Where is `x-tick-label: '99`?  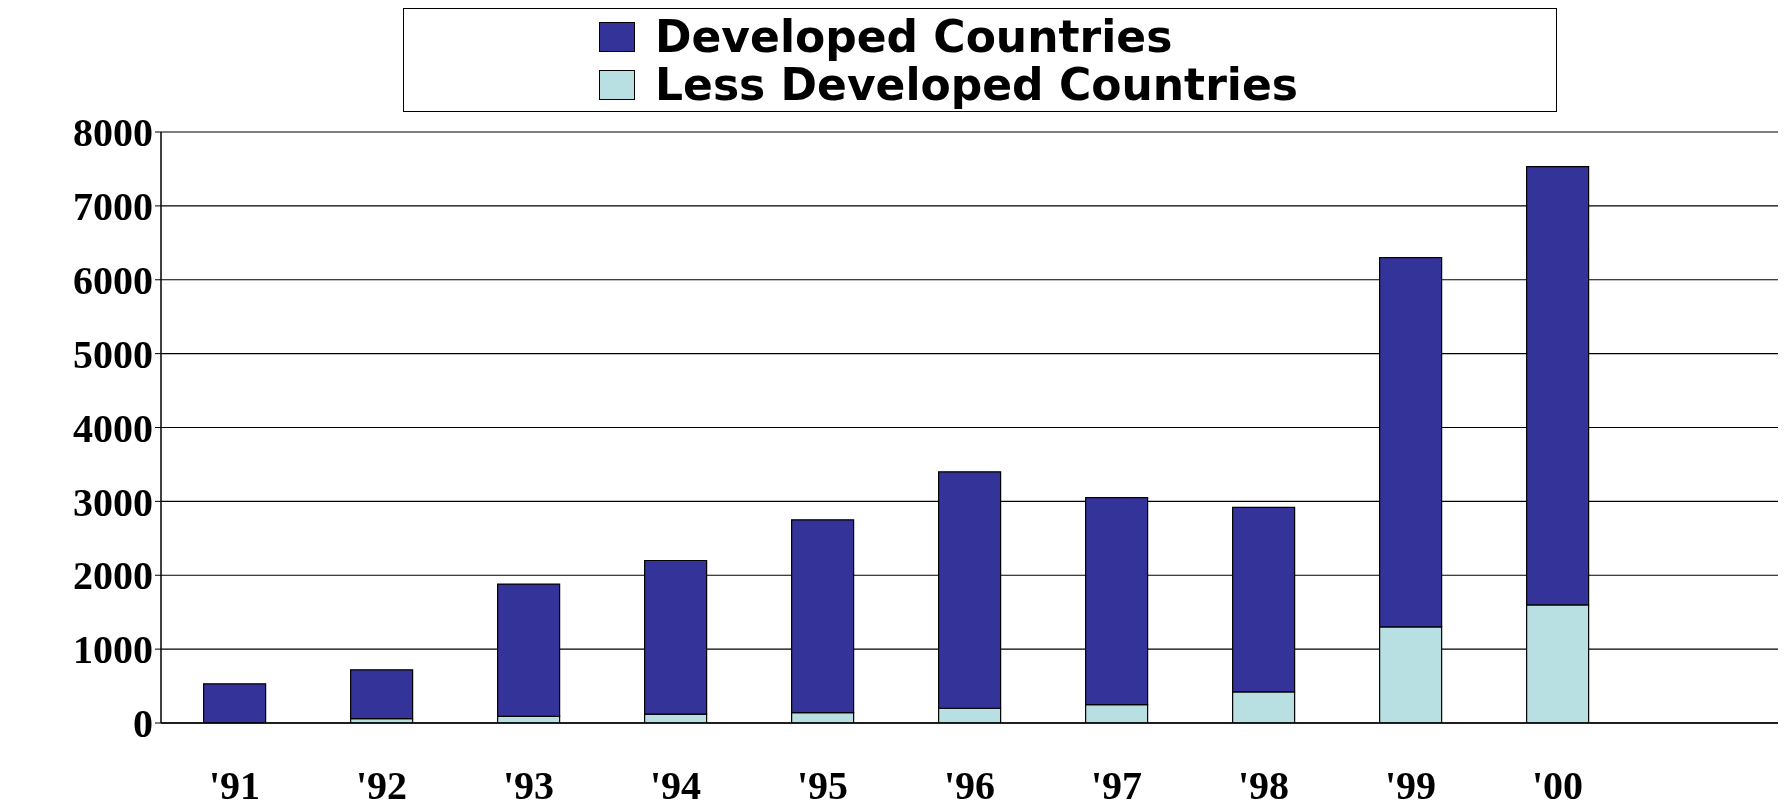
x-tick-label: '99 is located at coordinates (1410, 784).